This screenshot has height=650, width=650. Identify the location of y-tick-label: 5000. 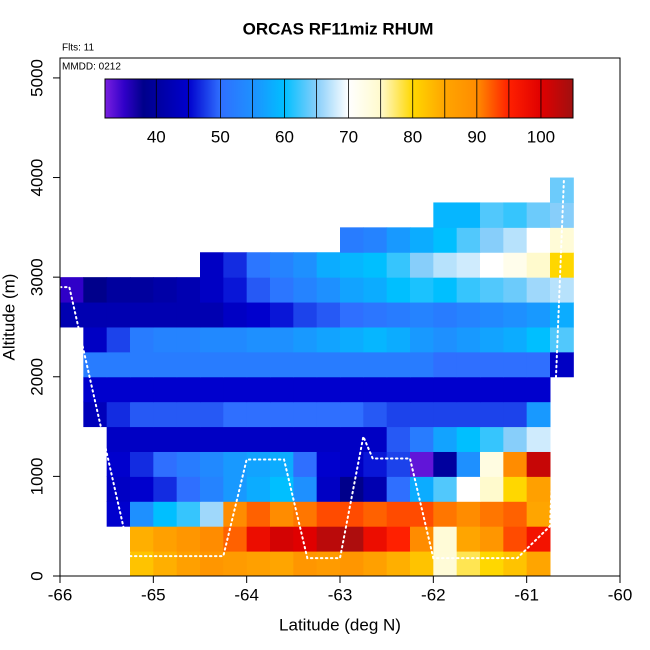
(36, 78).